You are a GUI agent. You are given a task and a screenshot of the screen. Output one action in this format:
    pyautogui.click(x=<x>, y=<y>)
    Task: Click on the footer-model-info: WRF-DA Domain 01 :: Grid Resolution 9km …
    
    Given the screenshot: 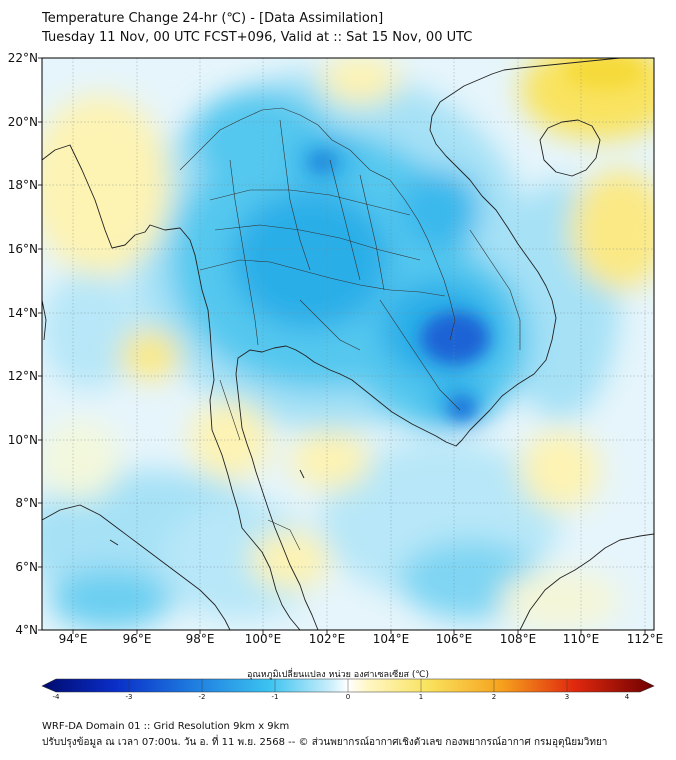 What is the action you would take?
    pyautogui.click(x=166, y=726)
    